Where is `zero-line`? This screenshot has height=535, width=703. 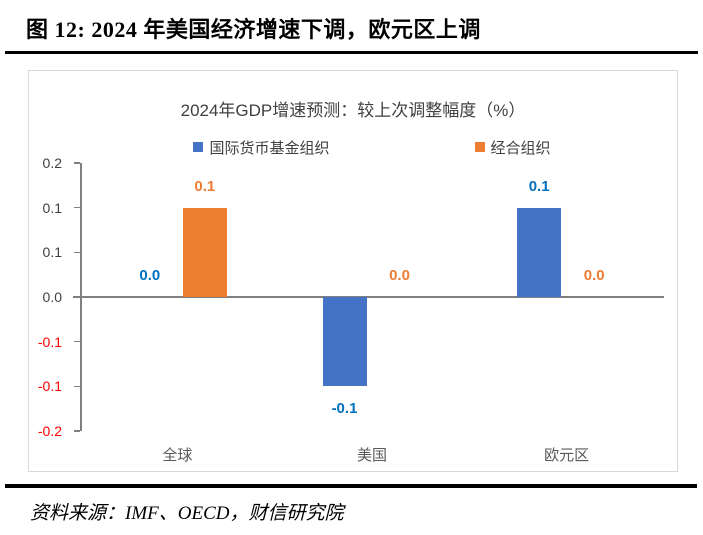
zero-line is located at coordinates (372, 297).